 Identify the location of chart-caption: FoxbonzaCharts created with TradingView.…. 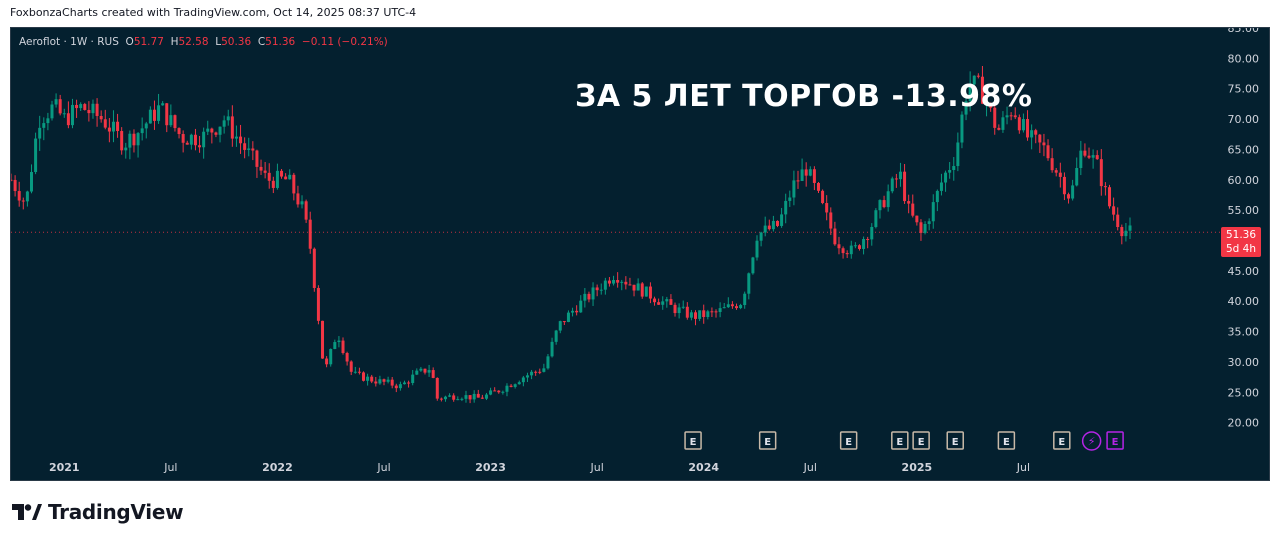
(213, 12).